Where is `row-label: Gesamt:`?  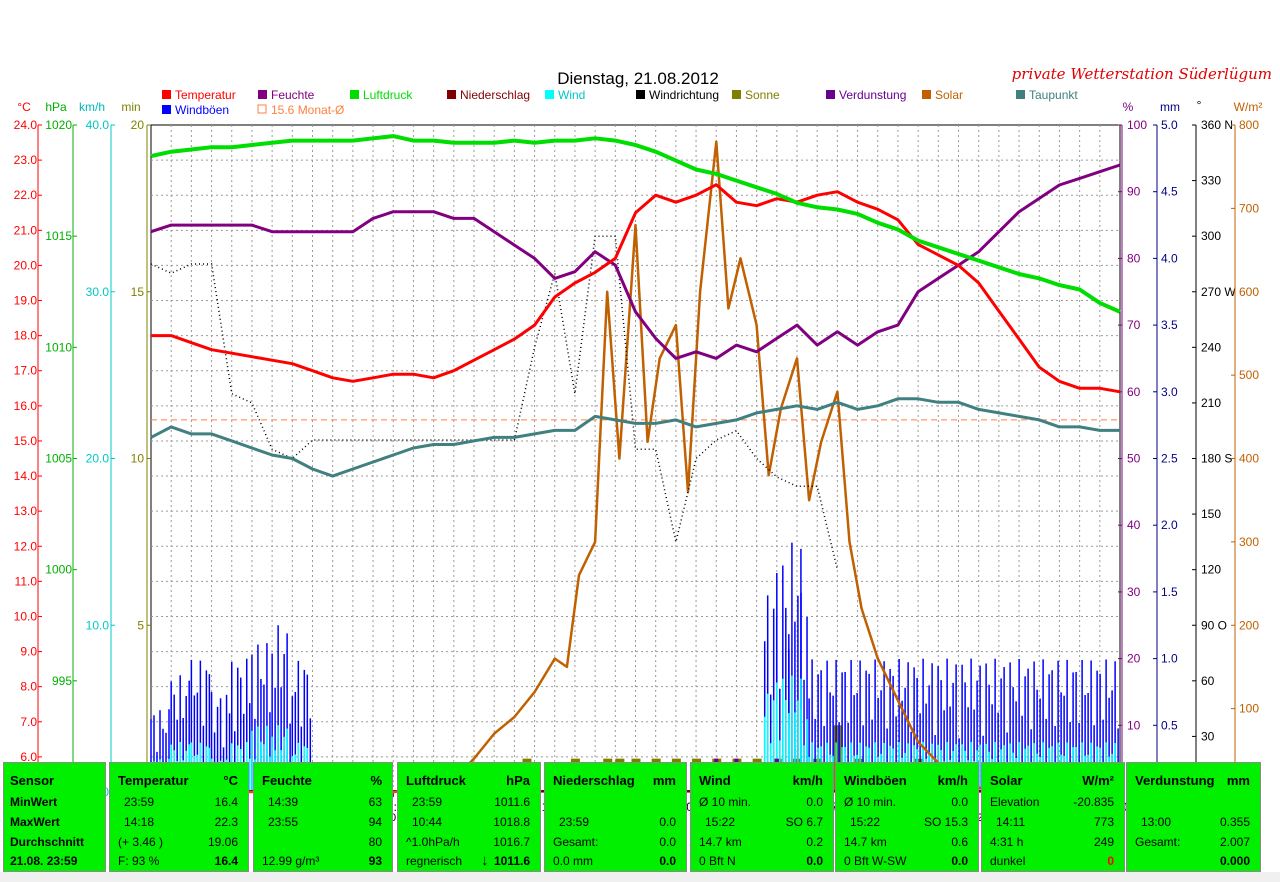 row-label: Gesamt: is located at coordinates (1158, 842).